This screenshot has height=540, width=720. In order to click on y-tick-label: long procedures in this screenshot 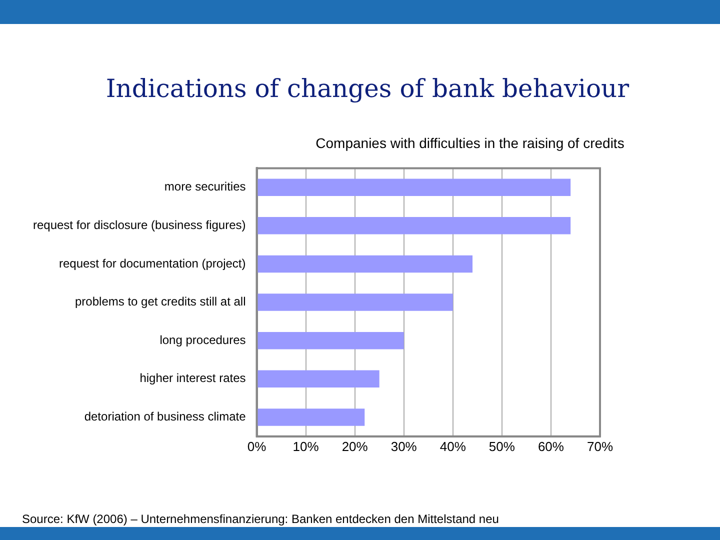, I will do `click(203, 339)`.